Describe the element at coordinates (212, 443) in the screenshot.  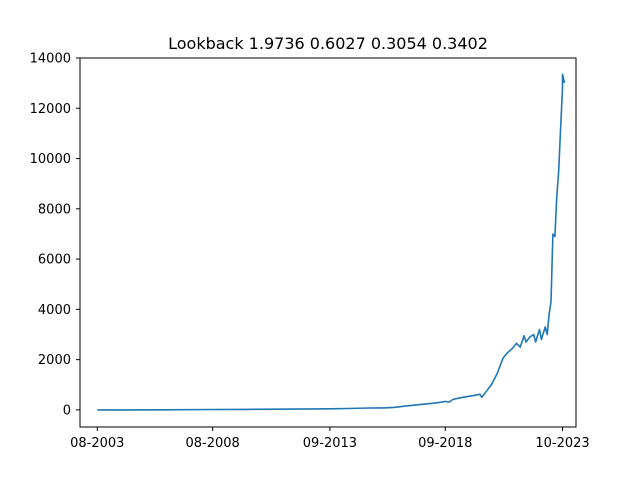
I see `x-tick-label: 08-2008` at that location.